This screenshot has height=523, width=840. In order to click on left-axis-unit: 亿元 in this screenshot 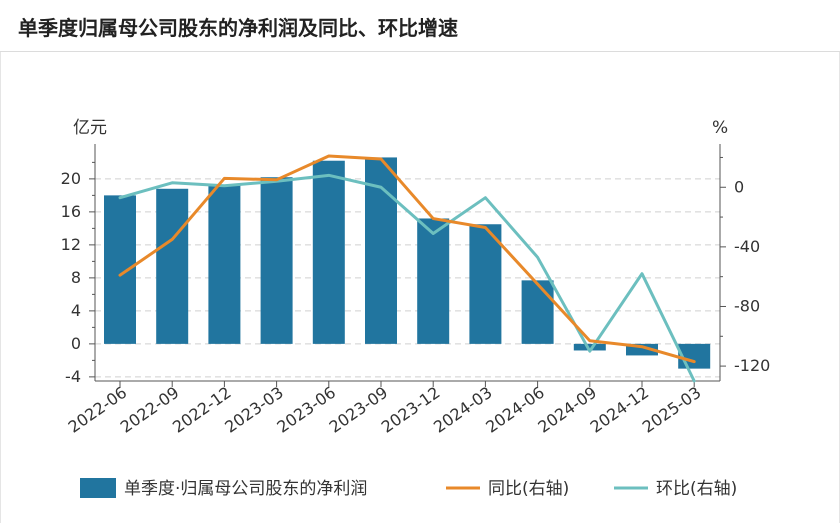, I will do `click(90, 128)`.